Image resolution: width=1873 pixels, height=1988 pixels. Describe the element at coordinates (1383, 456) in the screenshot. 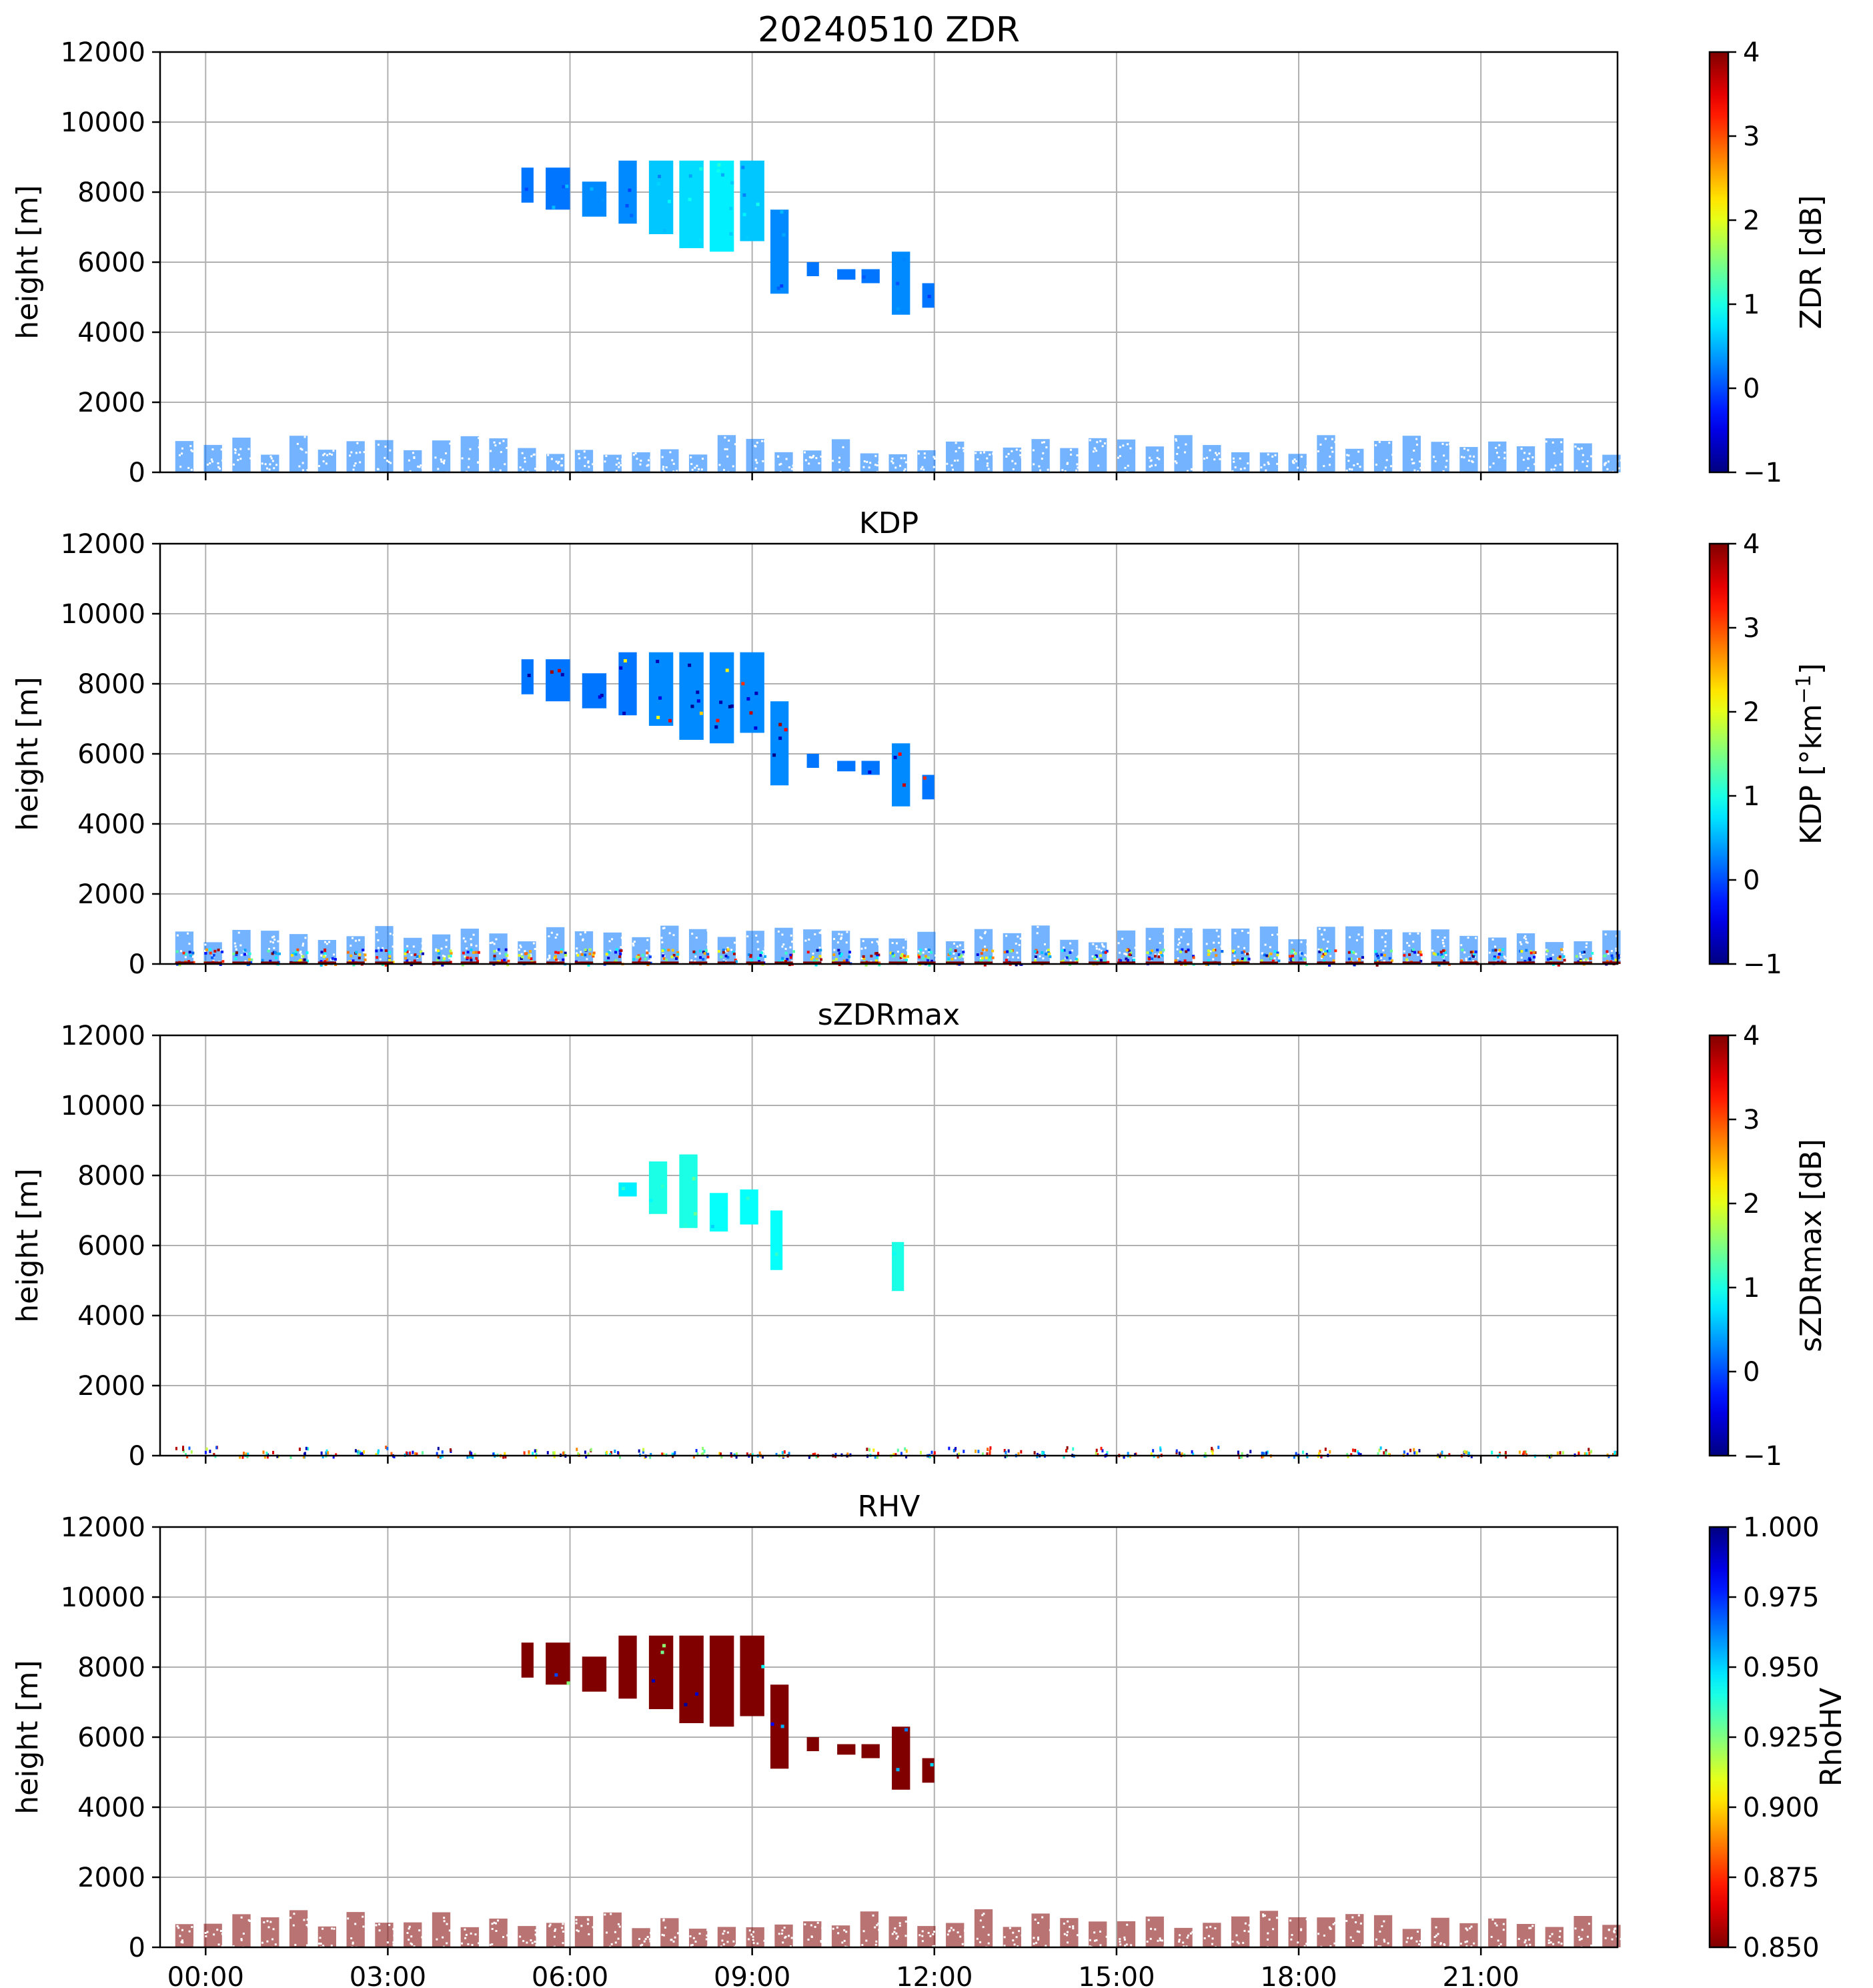

I see `boundary-layer-column` at that location.